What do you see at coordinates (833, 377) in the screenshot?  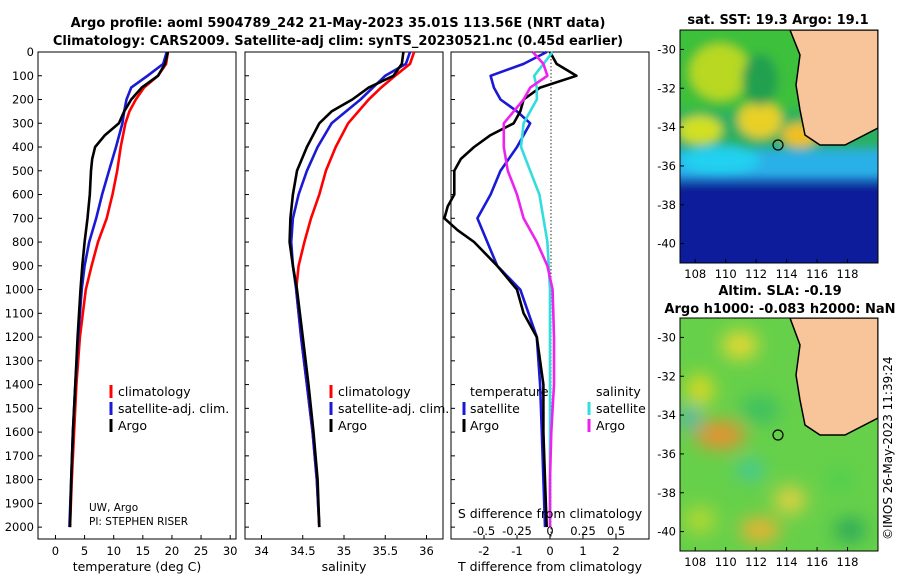 I see `sla-land-mass` at bounding box center [833, 377].